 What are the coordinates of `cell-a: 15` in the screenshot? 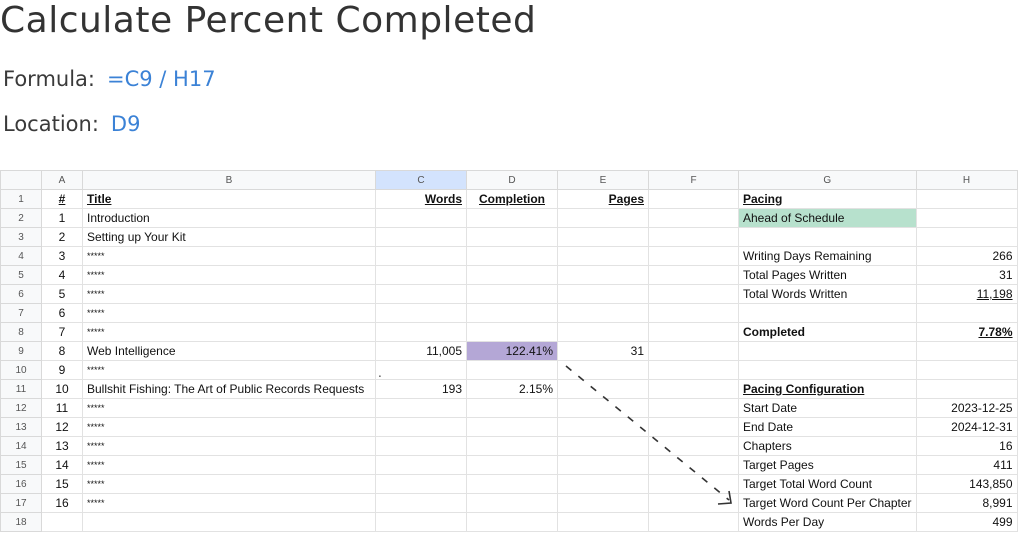 It's located at (62, 484).